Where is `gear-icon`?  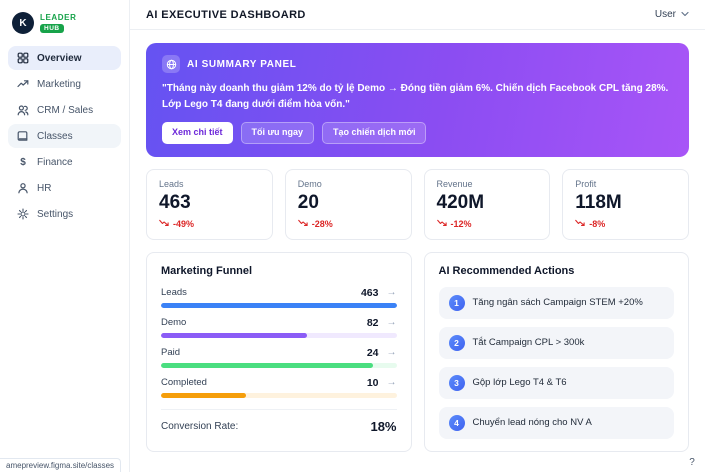
gear-icon is located at coordinates (23, 214).